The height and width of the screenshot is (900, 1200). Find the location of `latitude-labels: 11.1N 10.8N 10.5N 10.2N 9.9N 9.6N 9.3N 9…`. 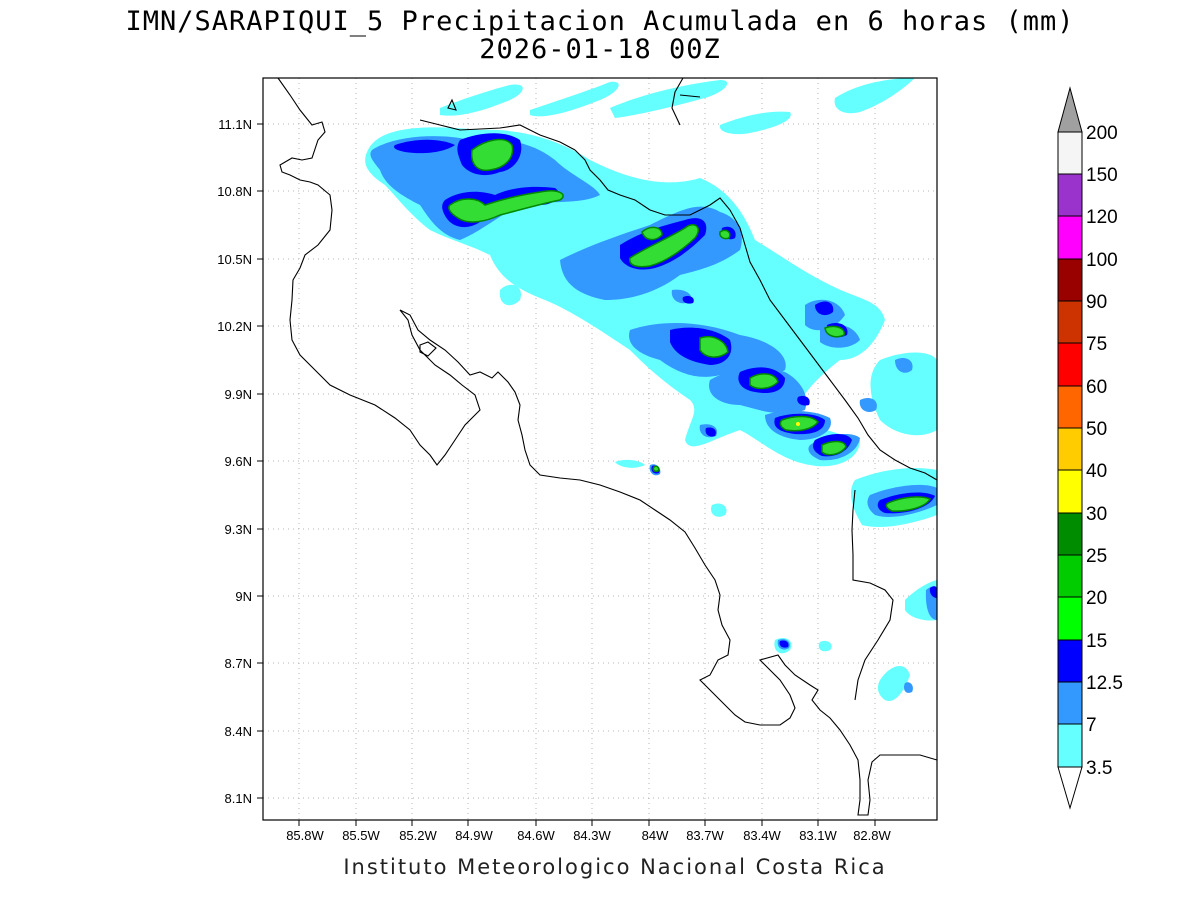

latitude-labels: 11.1N 10.8N 10.5N 10.2N 9.9N 9.6N 9.3N 9… is located at coordinates (234, 461).